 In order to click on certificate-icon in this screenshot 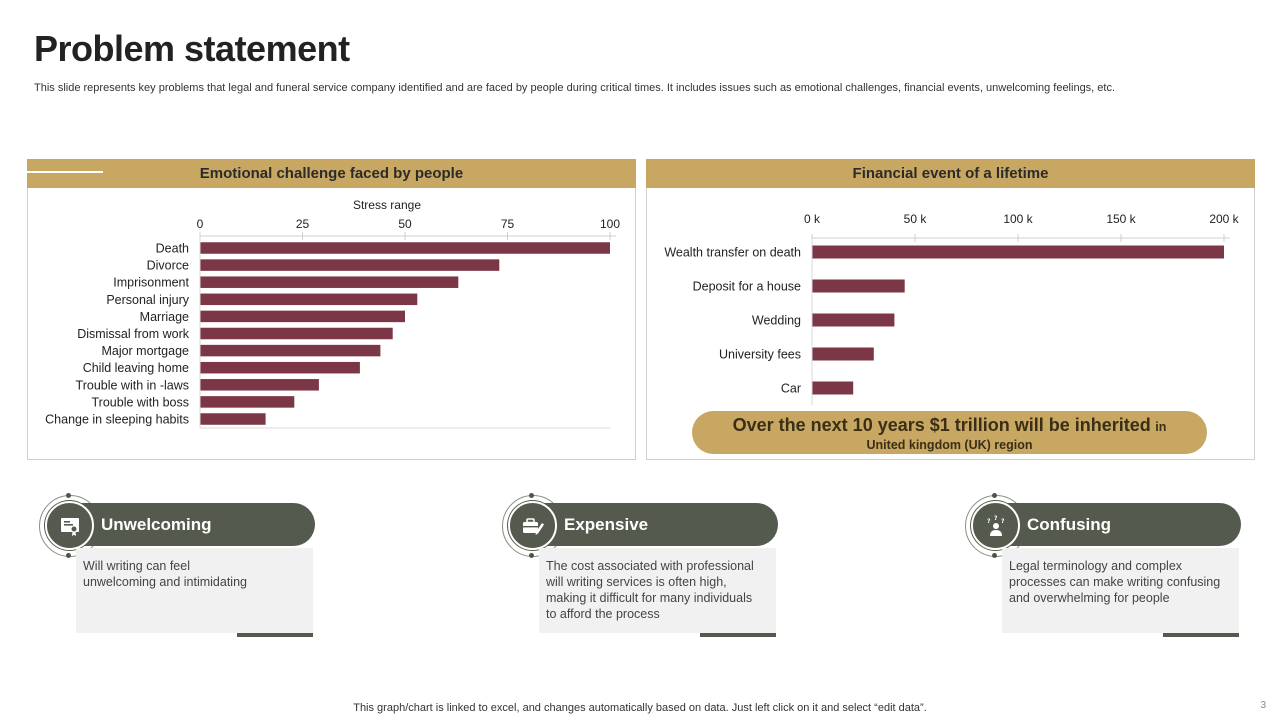, I will do `click(70, 527)`.